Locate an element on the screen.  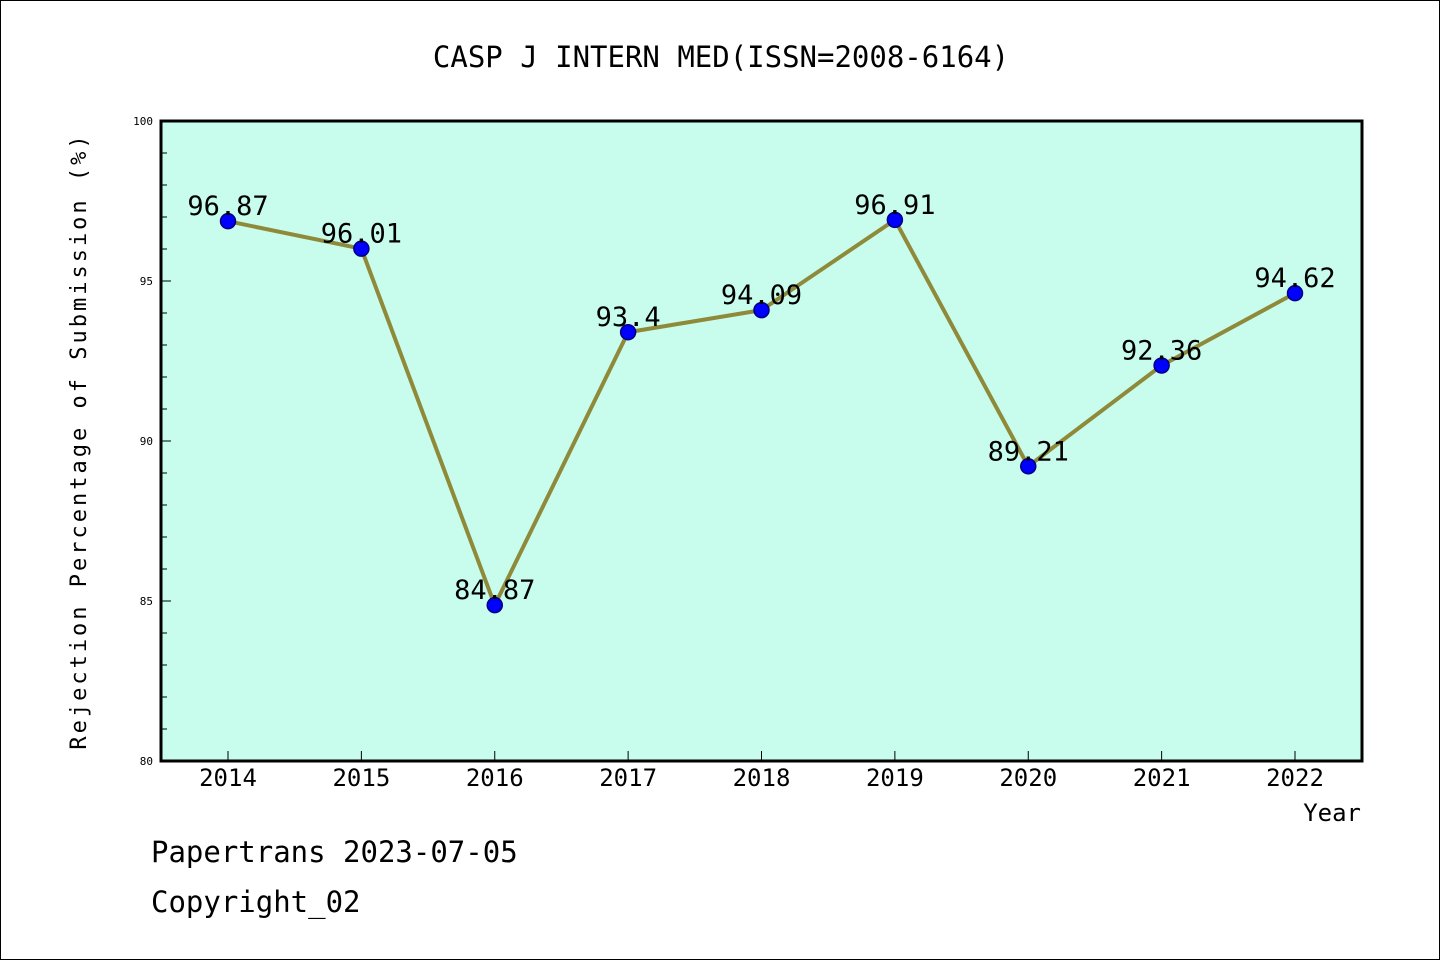
x-axis-label: Year is located at coordinates (1332, 813).